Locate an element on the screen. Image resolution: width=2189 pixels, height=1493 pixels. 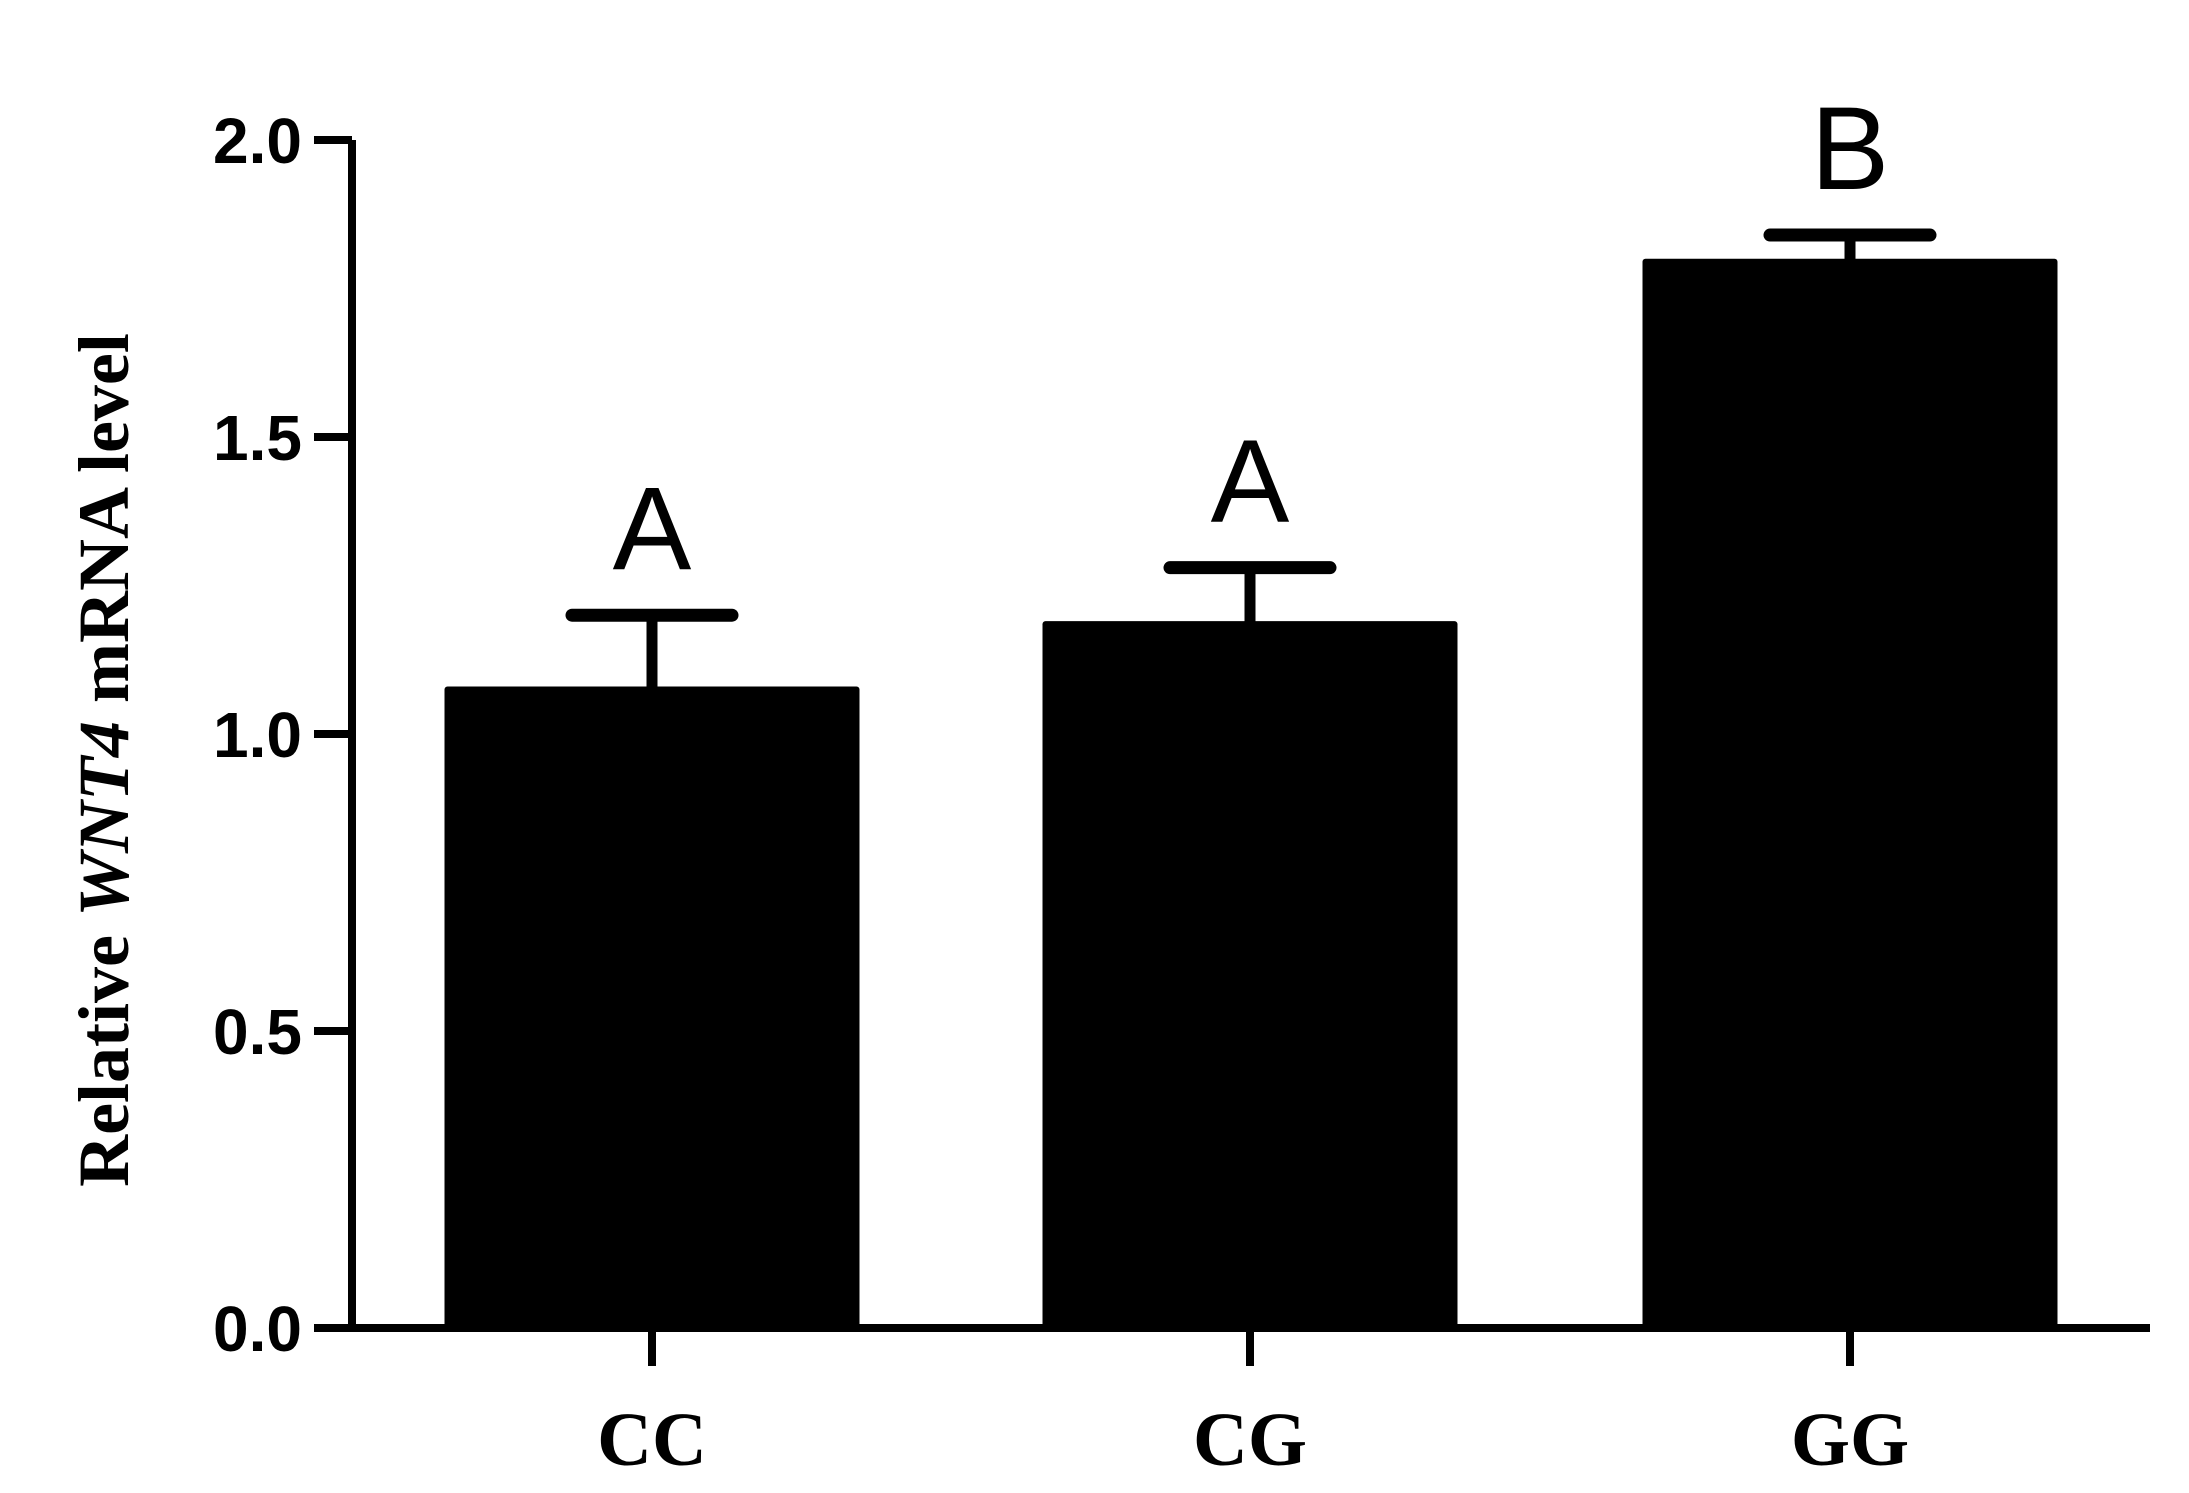
x-labels-layer: CC CG GG is located at coordinates (1253, 1440).